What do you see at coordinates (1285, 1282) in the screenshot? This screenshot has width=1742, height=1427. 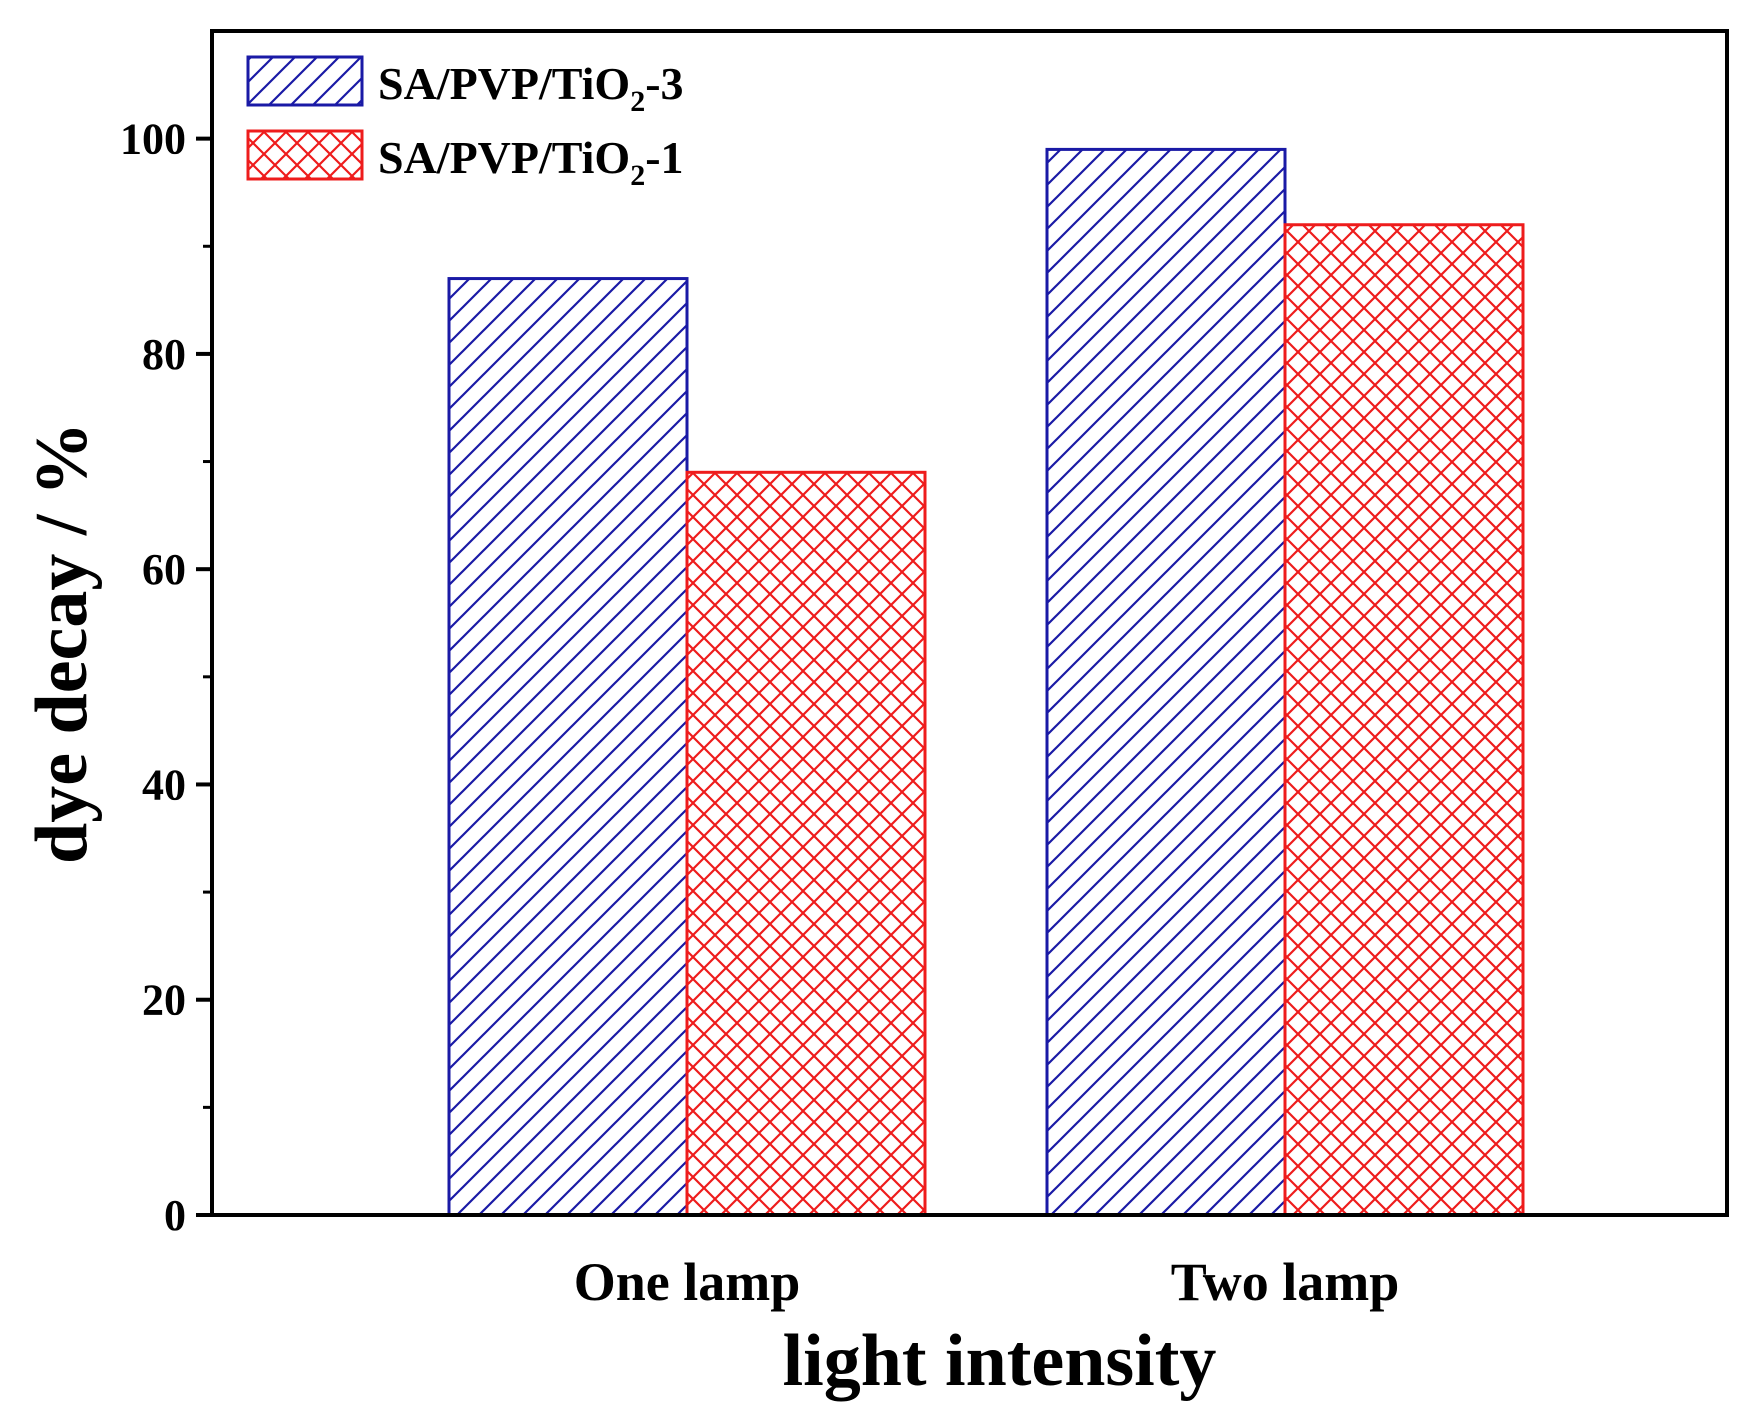 I see `x-category-label: Two lamp` at bounding box center [1285, 1282].